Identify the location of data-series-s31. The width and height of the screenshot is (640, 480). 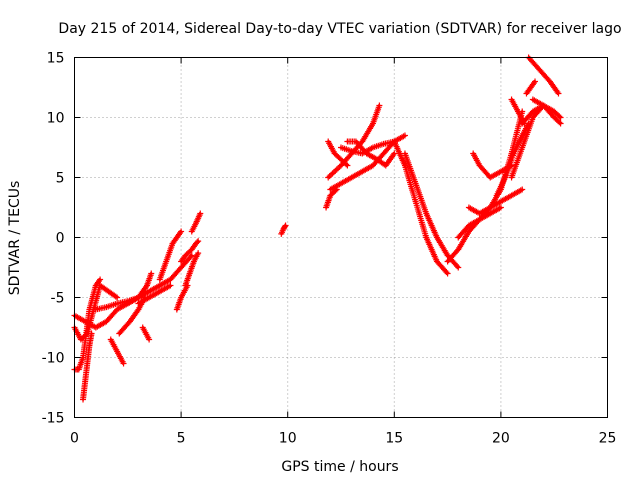
(527, 141).